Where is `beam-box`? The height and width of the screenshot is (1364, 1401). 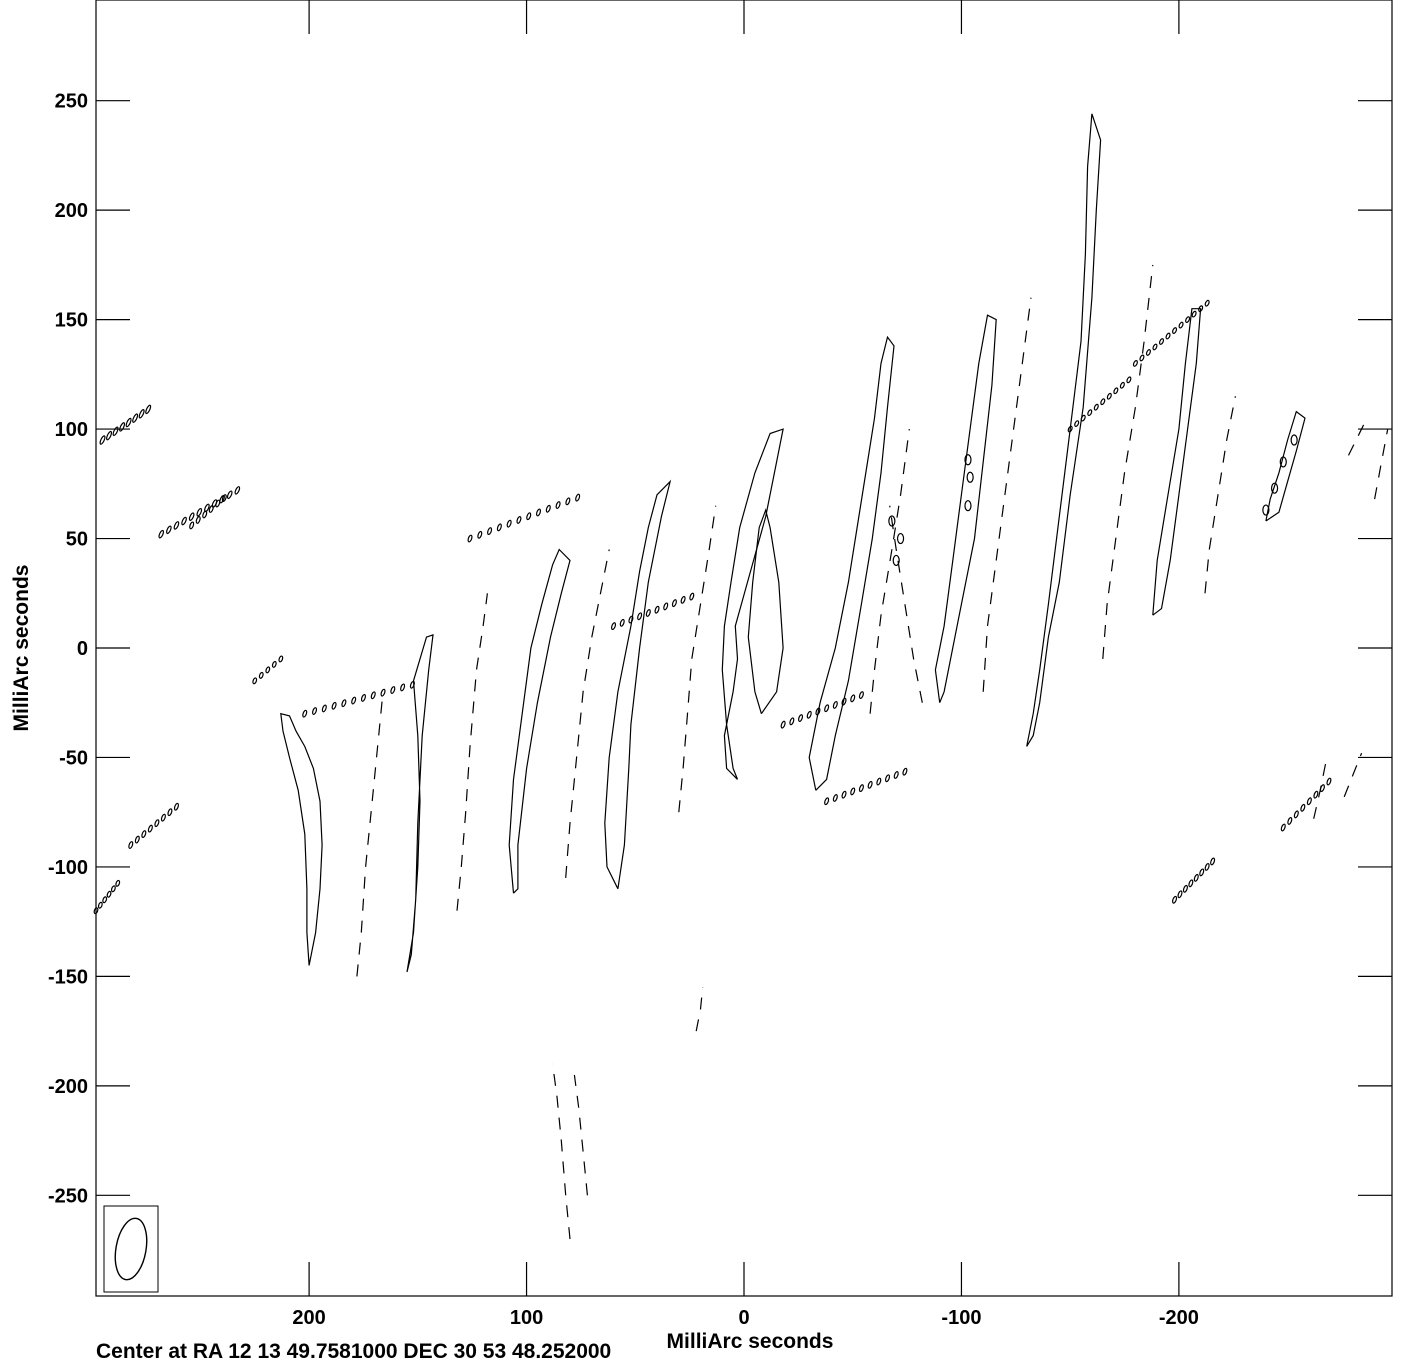
beam-box is located at coordinates (131, 1249).